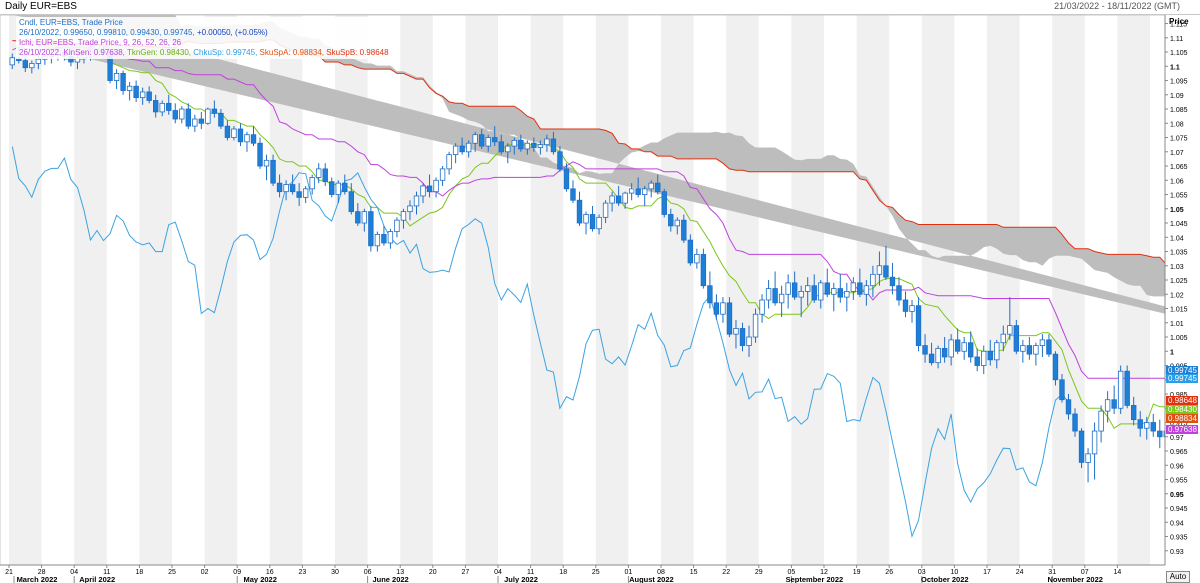 Image resolution: width=1200 pixels, height=583 pixels. I want to click on x-tick-label: 07, so click(1085, 572).